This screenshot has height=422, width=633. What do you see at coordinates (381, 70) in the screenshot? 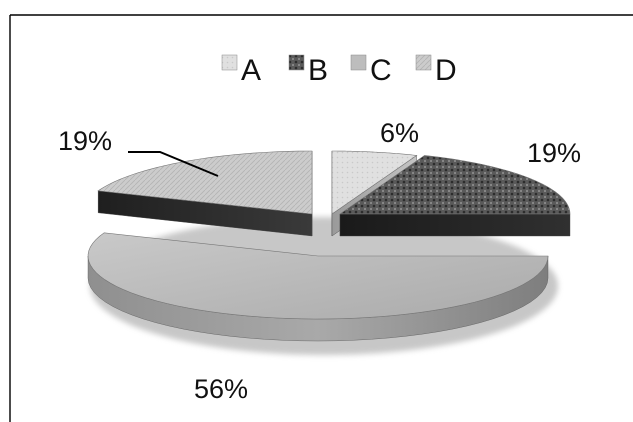
I see `legend-label-c: C` at bounding box center [381, 70].